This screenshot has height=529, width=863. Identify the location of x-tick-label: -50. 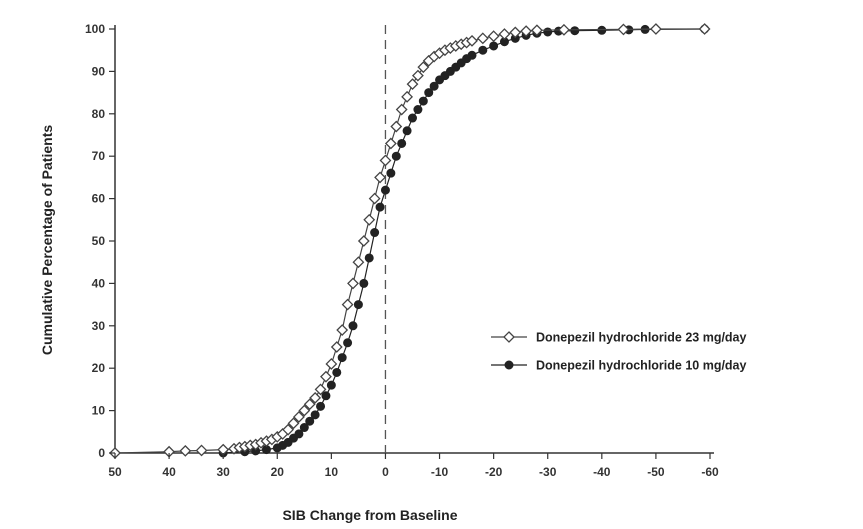
(656, 472).